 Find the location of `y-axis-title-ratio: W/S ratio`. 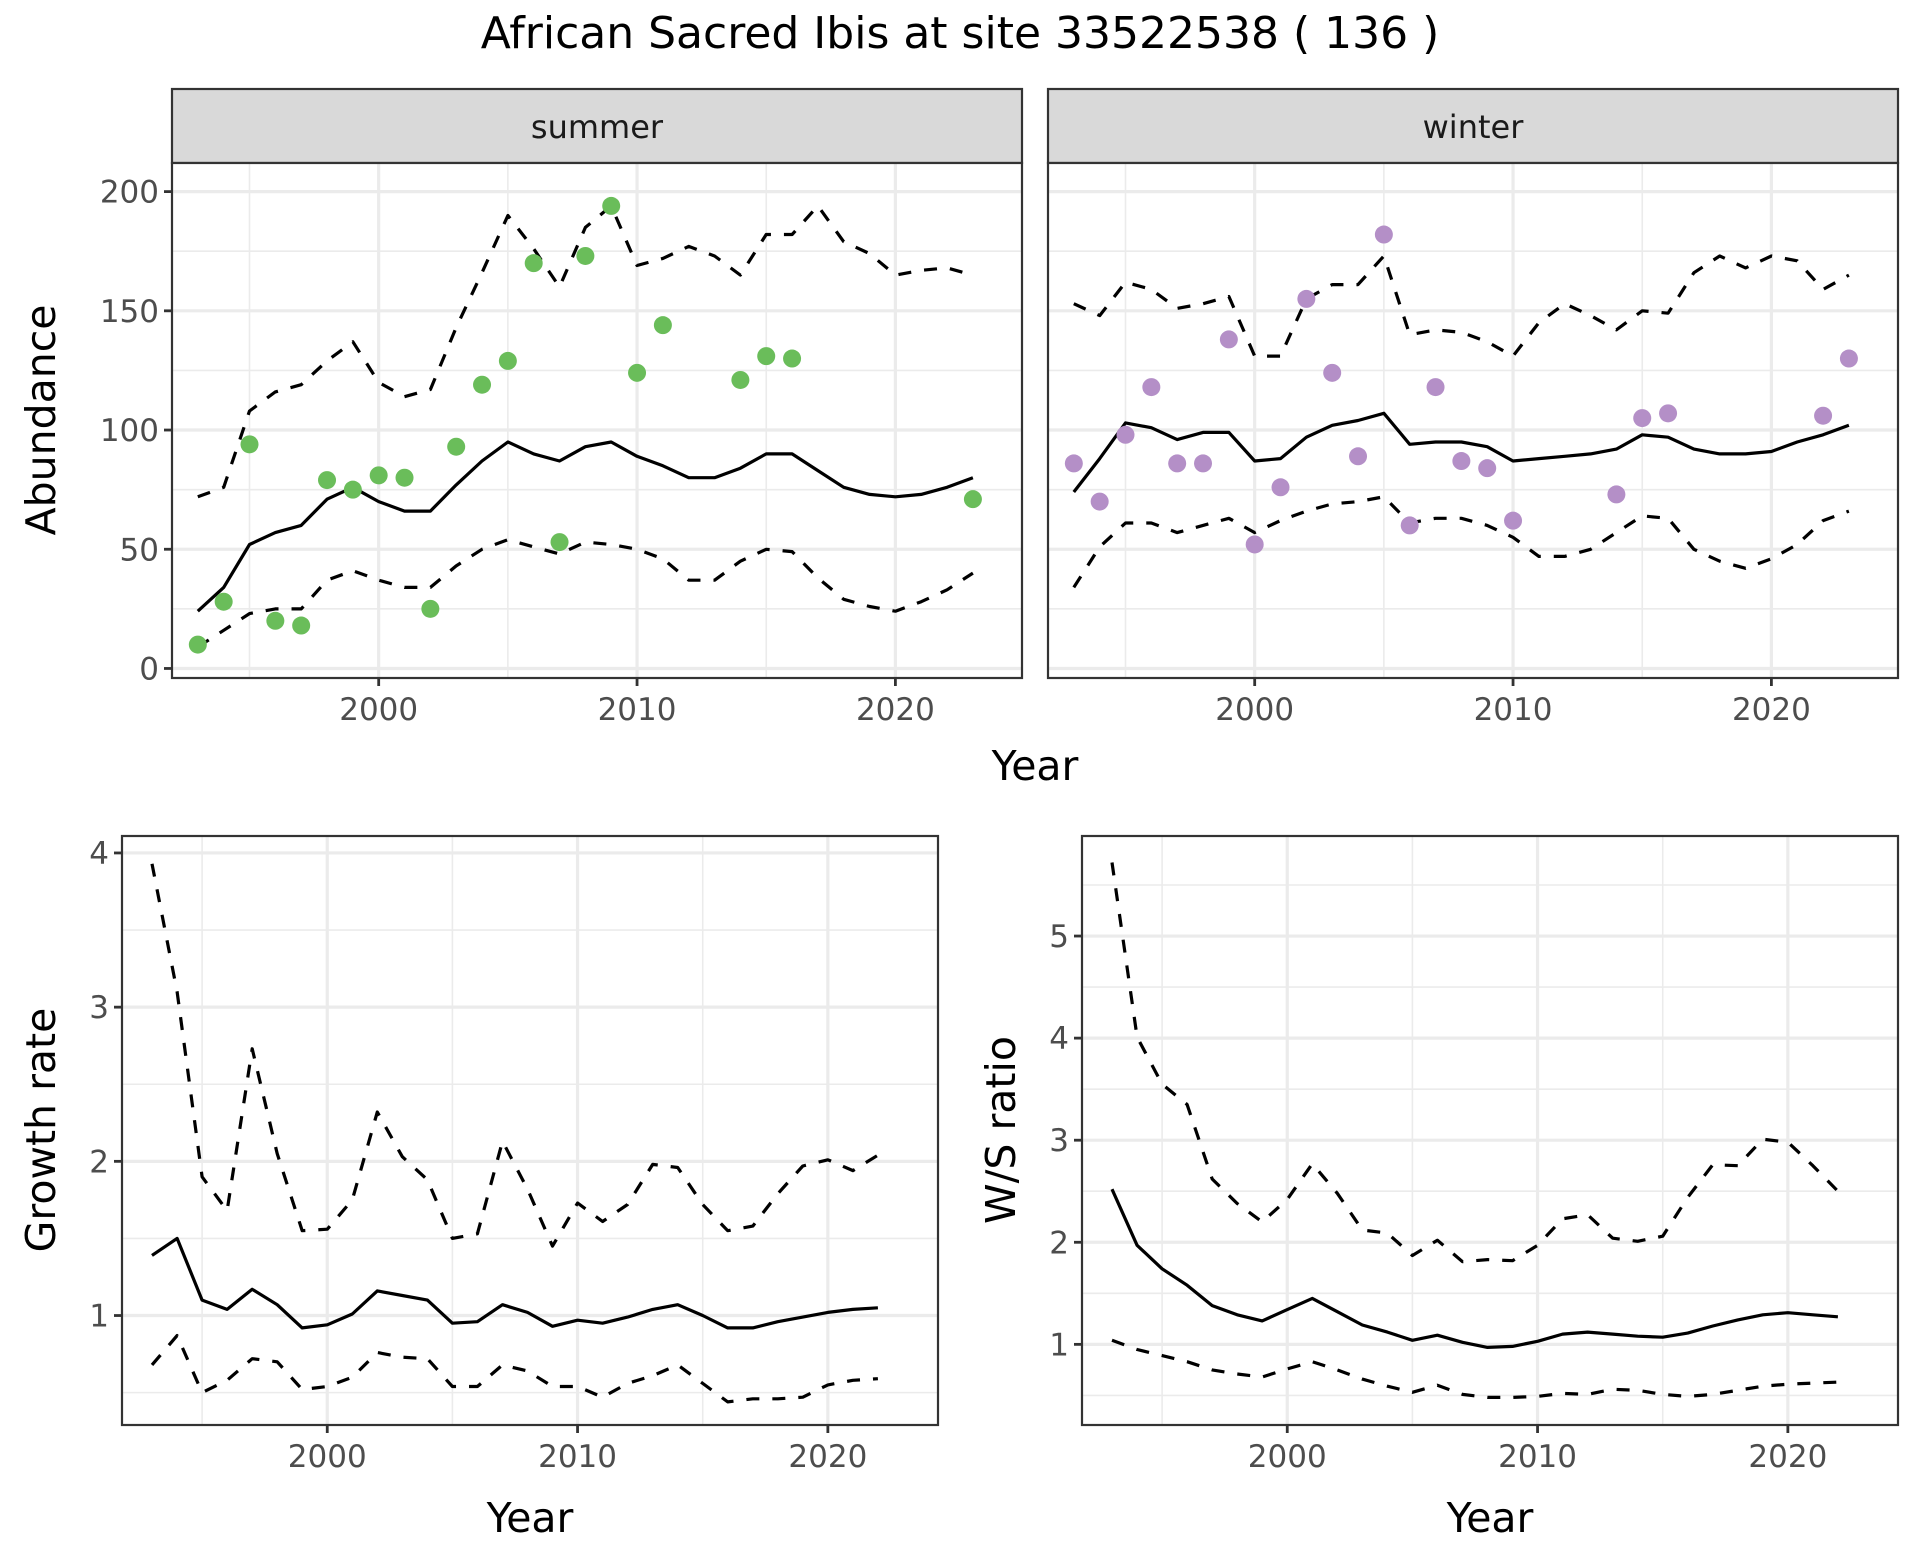

y-axis-title-ratio: W/S ratio is located at coordinates (1001, 1130).